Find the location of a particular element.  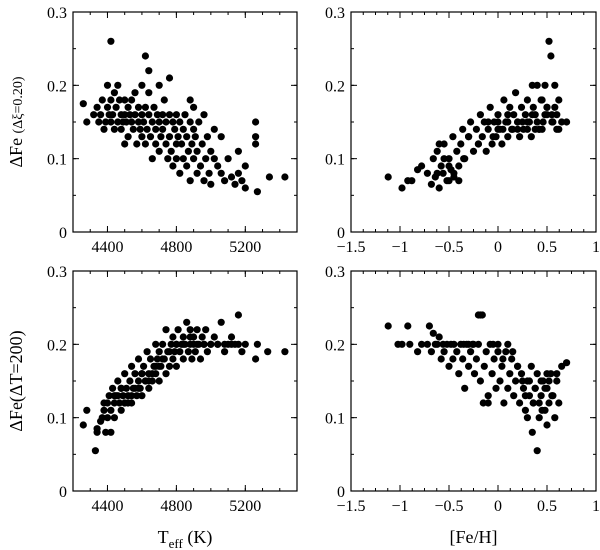

panel-3-ytick-label: 0.2 is located at coordinates (335, 345).